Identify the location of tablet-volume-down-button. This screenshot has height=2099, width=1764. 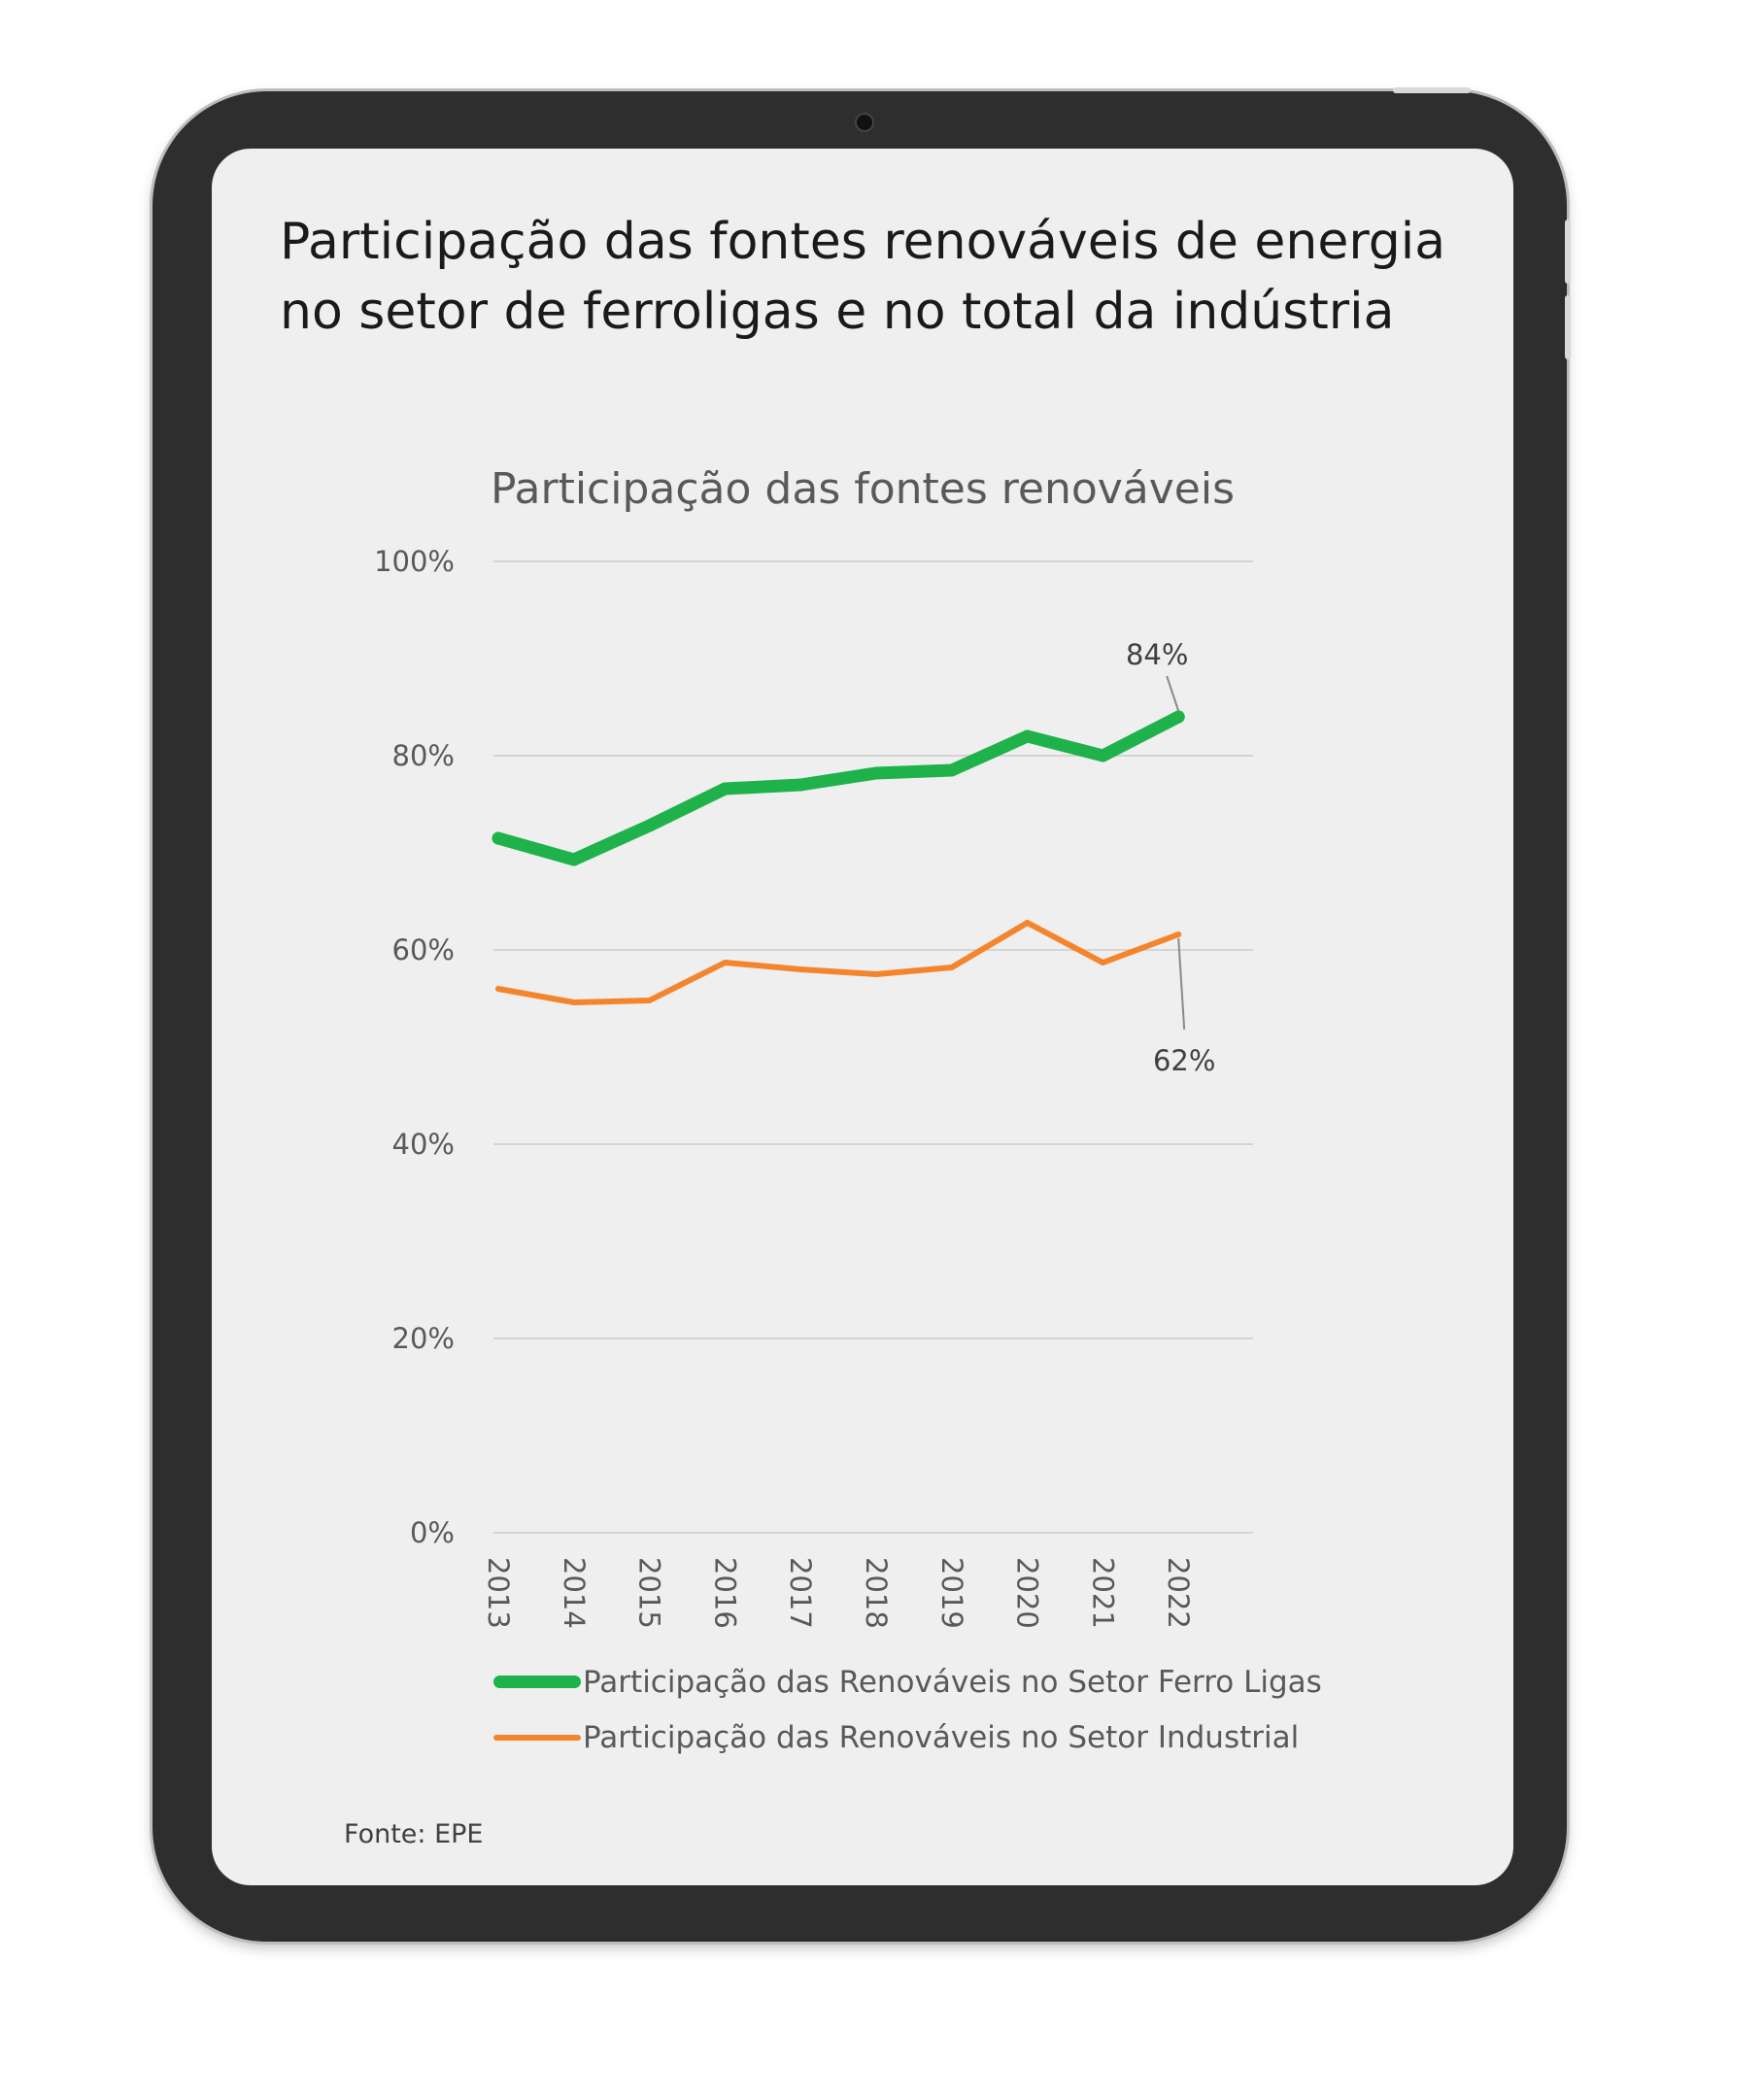
(1568, 327).